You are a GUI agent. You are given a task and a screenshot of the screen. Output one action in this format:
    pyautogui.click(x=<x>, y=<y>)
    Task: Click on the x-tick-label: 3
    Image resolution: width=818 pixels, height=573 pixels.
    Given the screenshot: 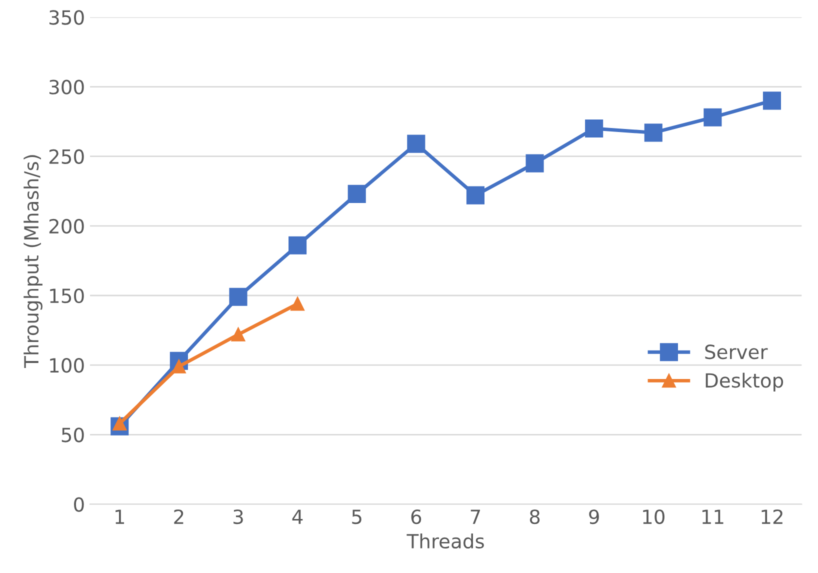 What is the action you would take?
    pyautogui.click(x=238, y=516)
    